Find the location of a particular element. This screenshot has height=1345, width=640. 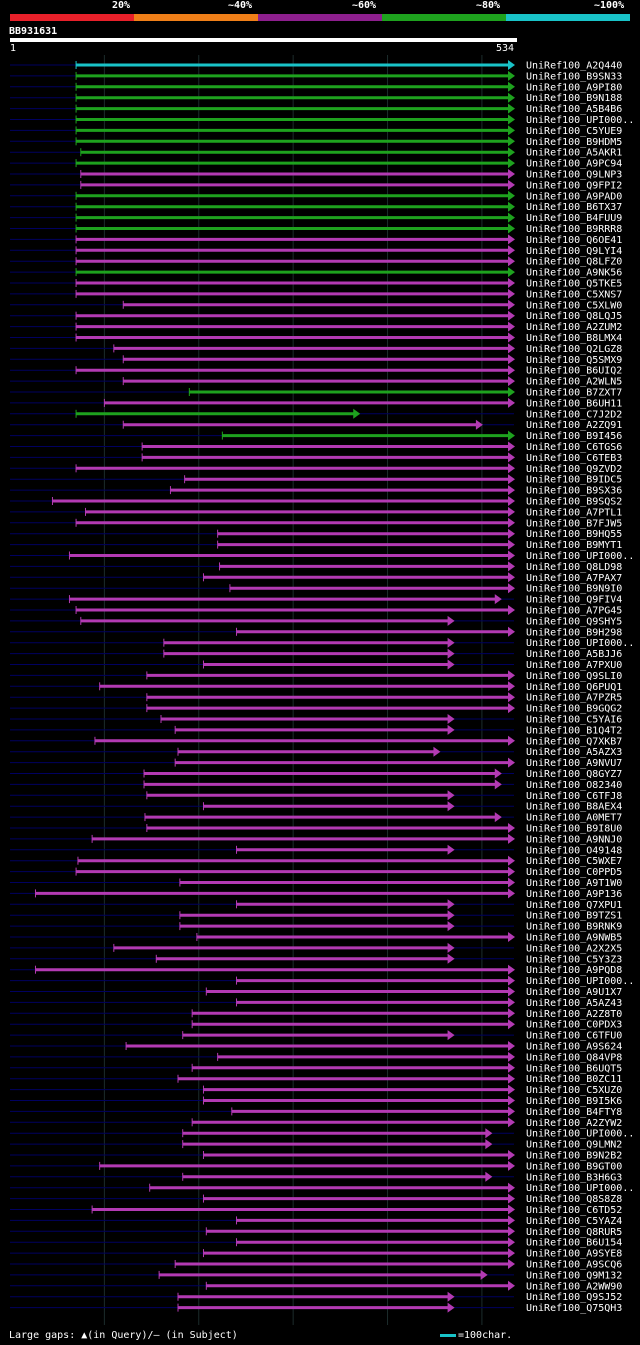

hit-row: UniRef100_C5YUE9 is located at coordinates (316, 131).